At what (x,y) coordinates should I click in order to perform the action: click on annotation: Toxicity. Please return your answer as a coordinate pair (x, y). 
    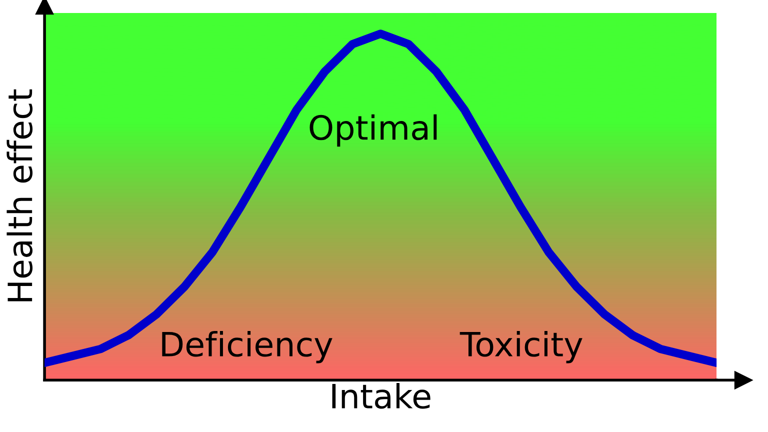
    Looking at the image, I should click on (521, 347).